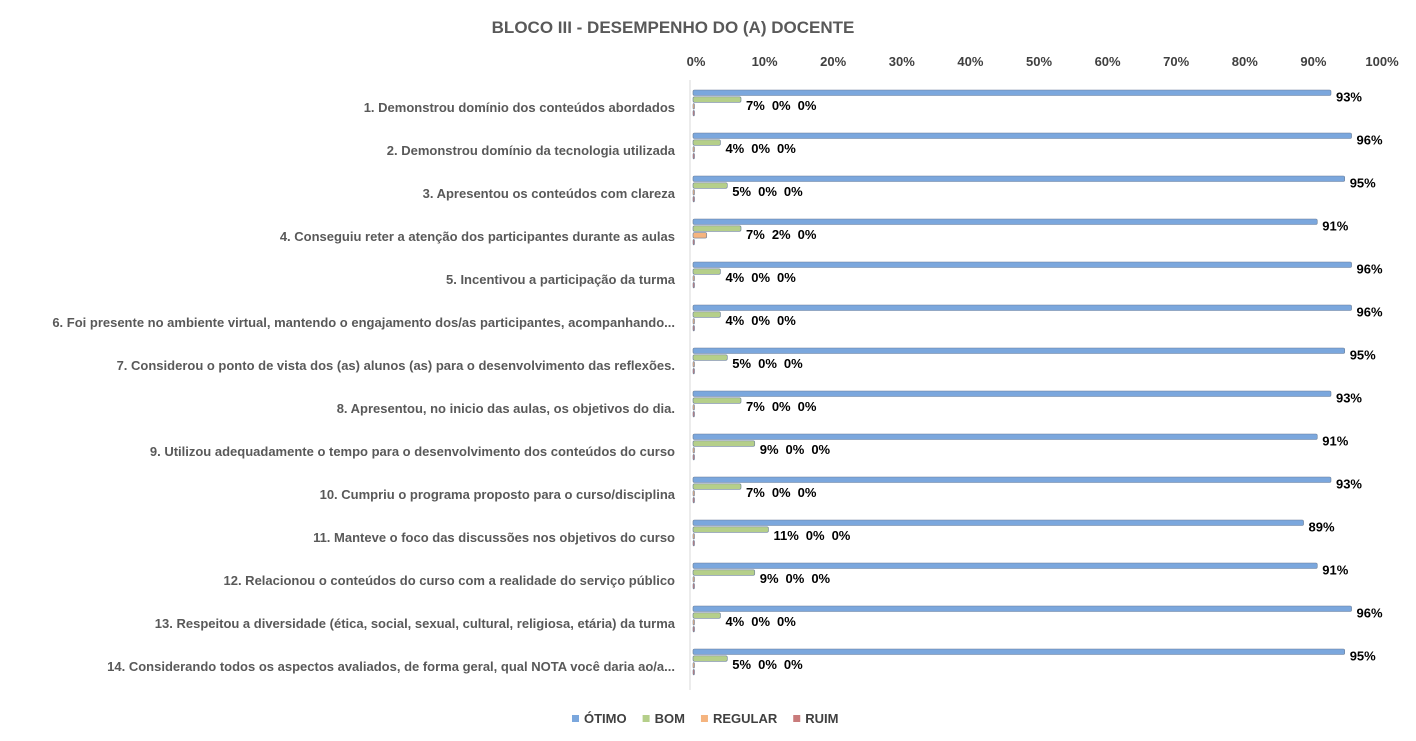 The image size is (1416, 741). What do you see at coordinates (970, 61) in the screenshot?
I see `x-tick-label: 40%` at bounding box center [970, 61].